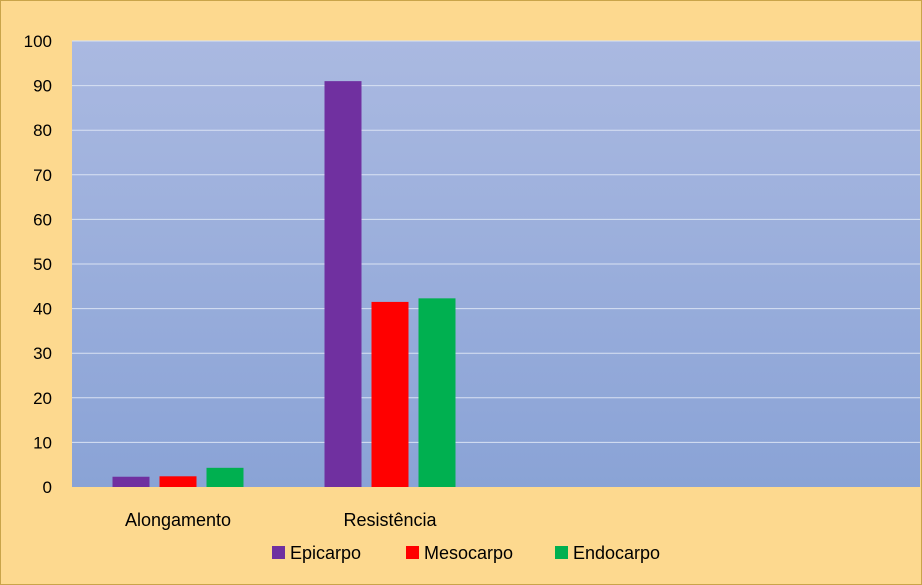 This screenshot has height=585, width=922. I want to click on y-tick-label: 90, so click(42, 86).